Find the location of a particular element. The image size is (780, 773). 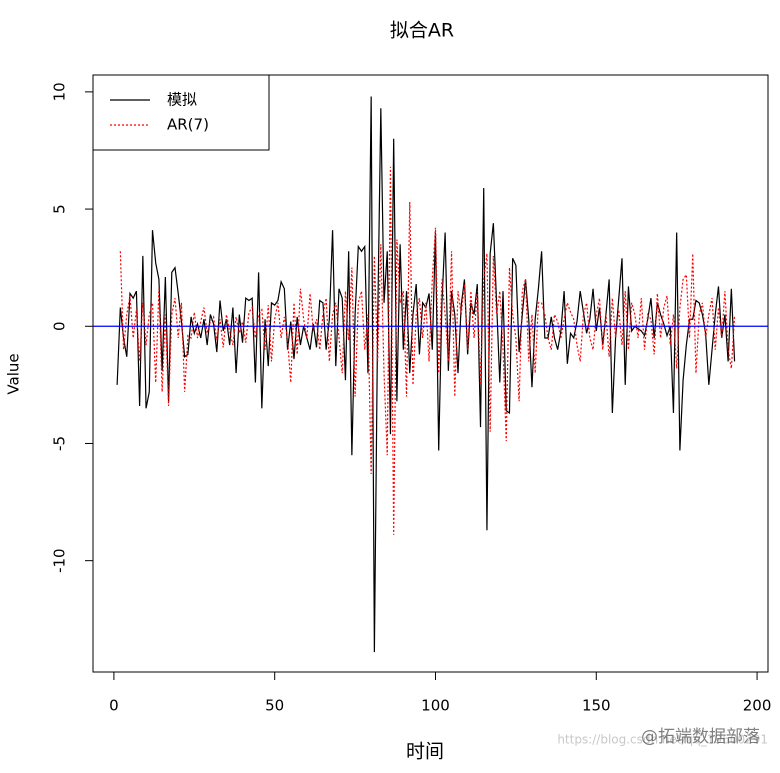

y-axis-label: Value is located at coordinates (14, 373).